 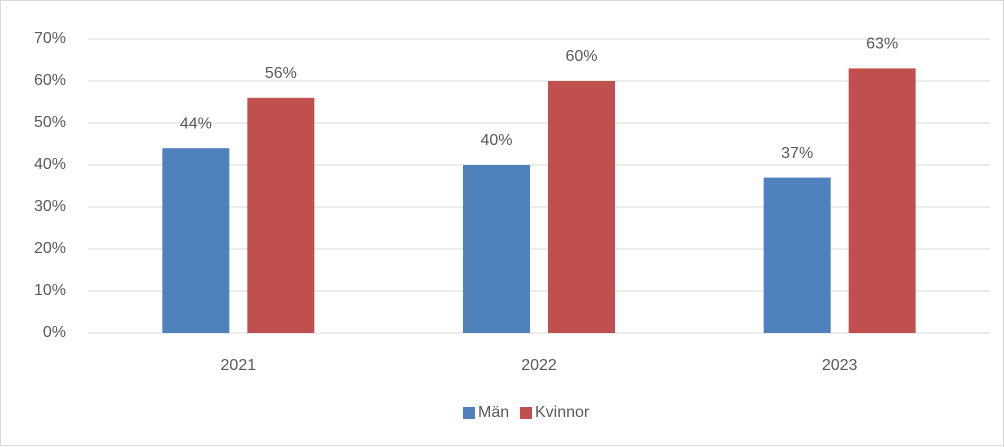 I want to click on y-tick-label: 50%, so click(x=50, y=122).